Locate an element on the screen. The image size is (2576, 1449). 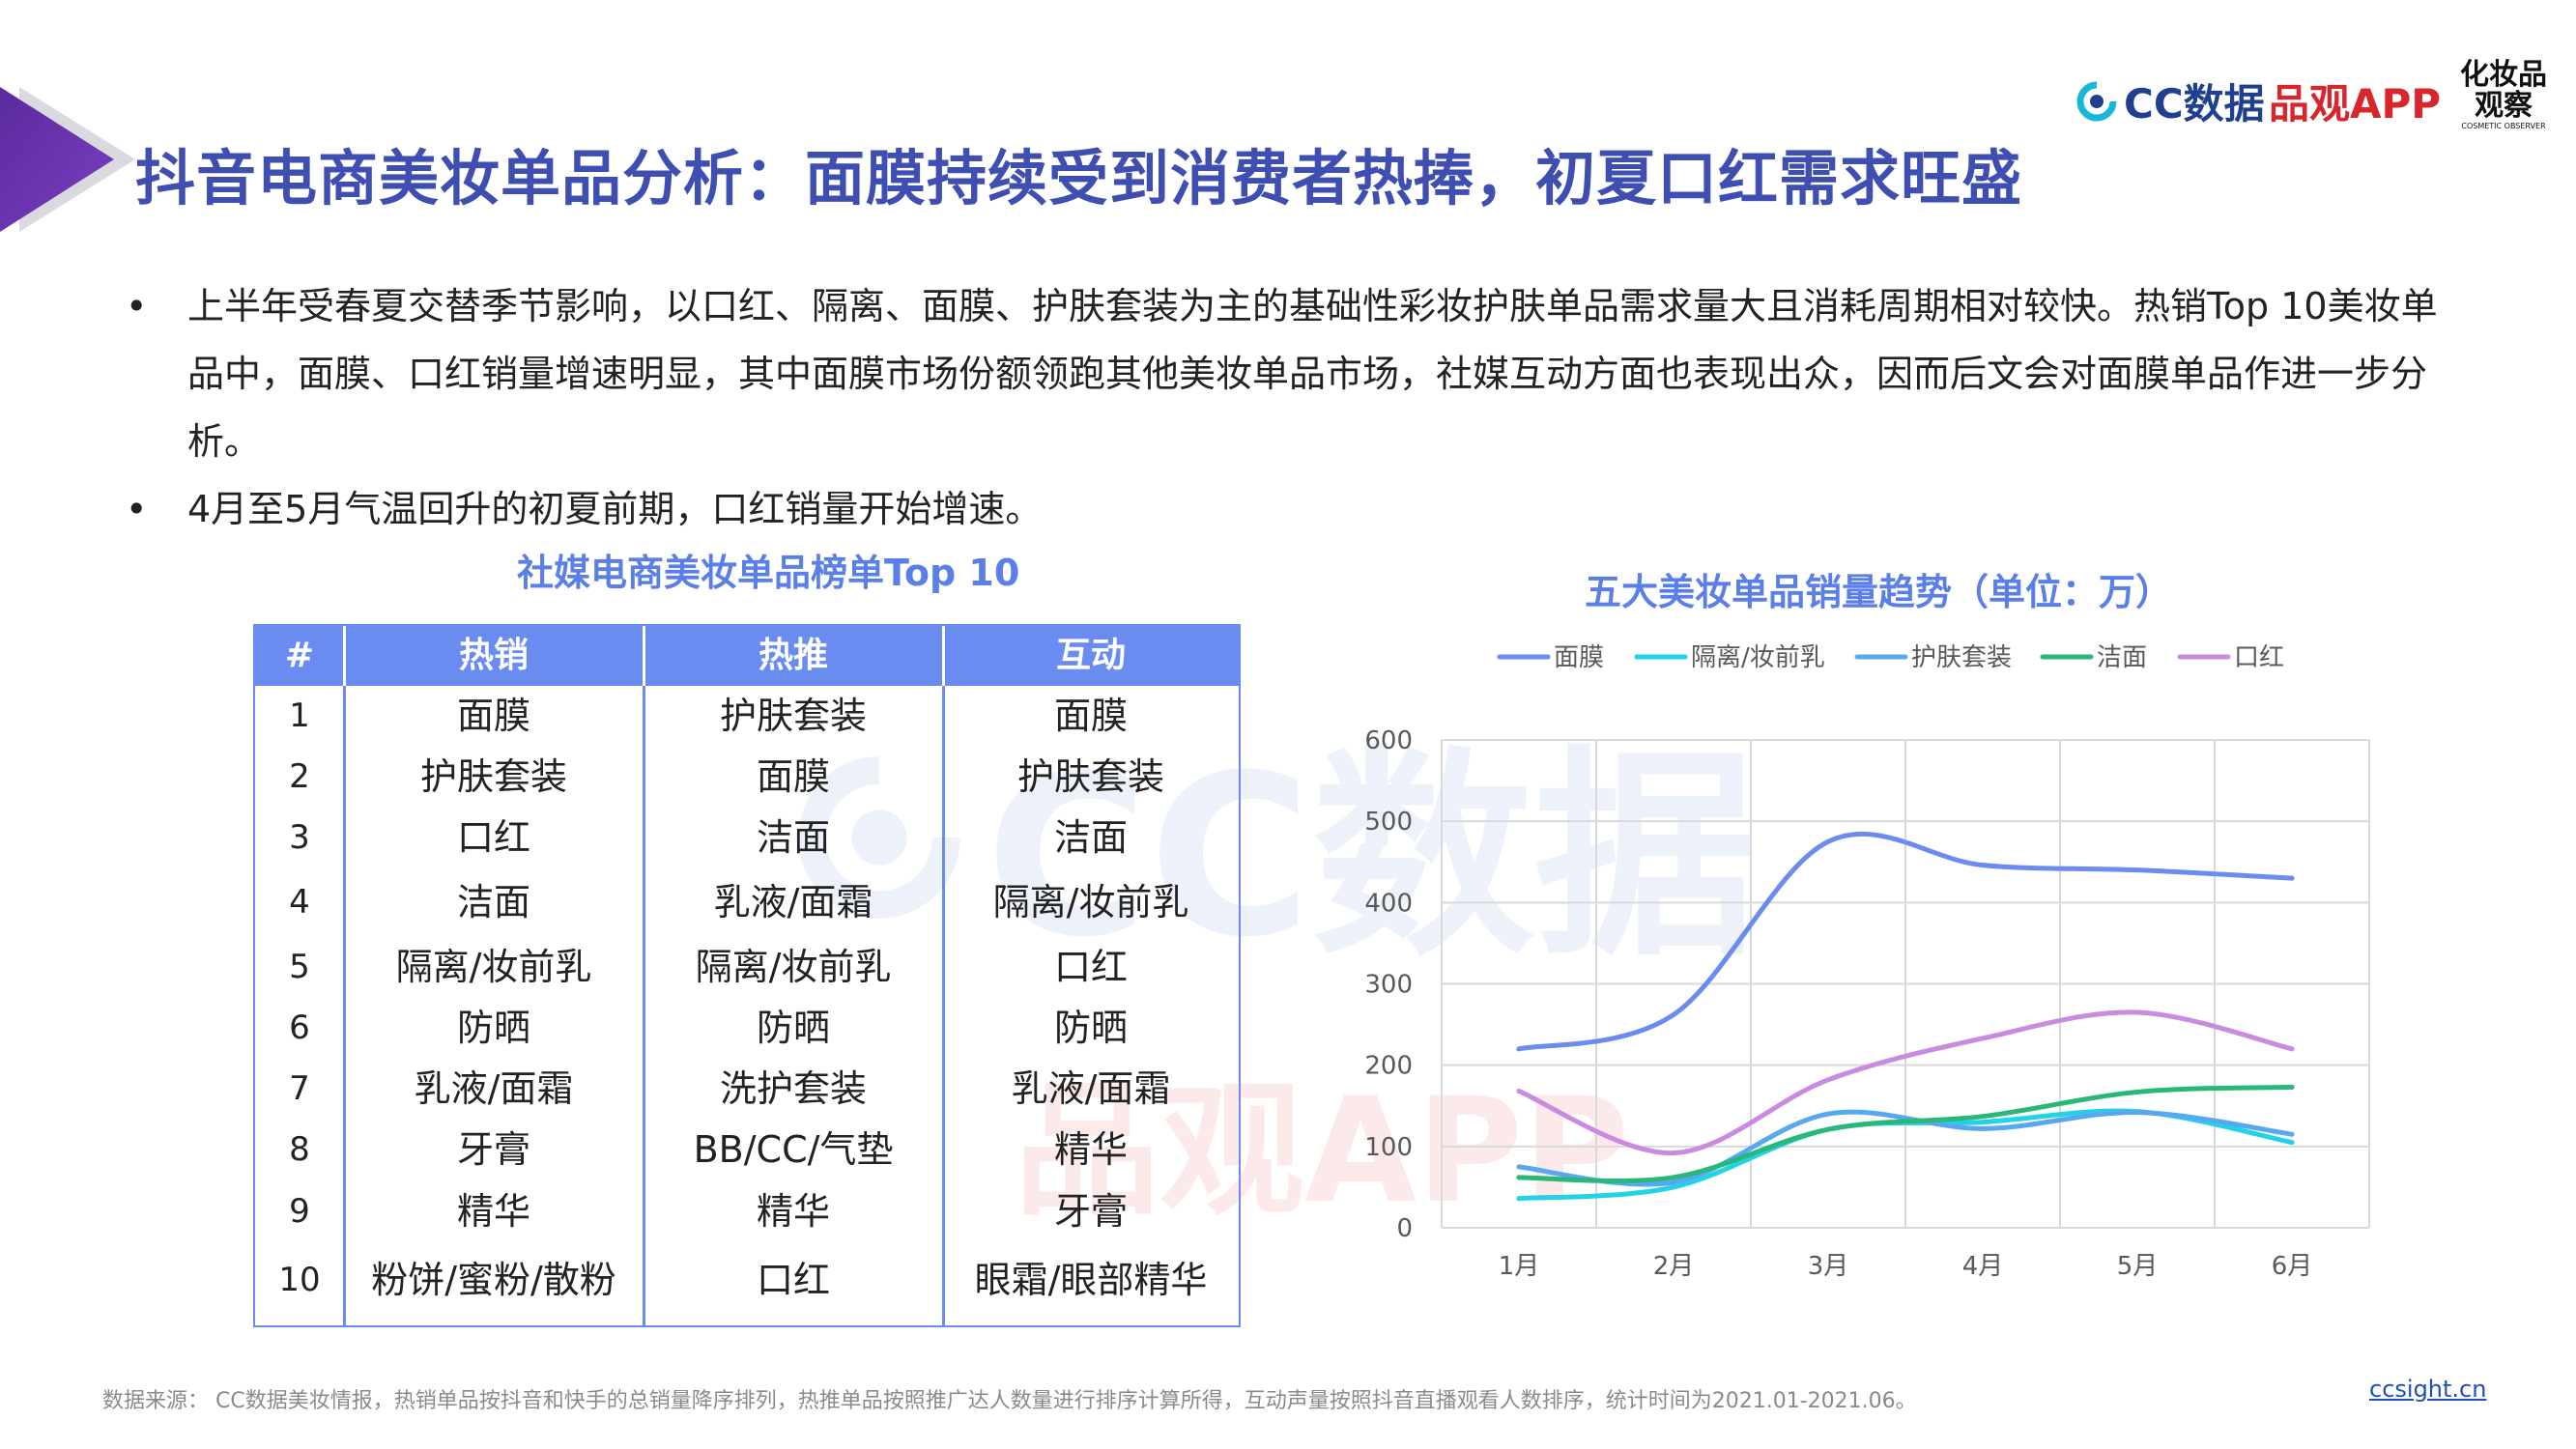
table-cell-rank: 9 is located at coordinates (300, 1211).